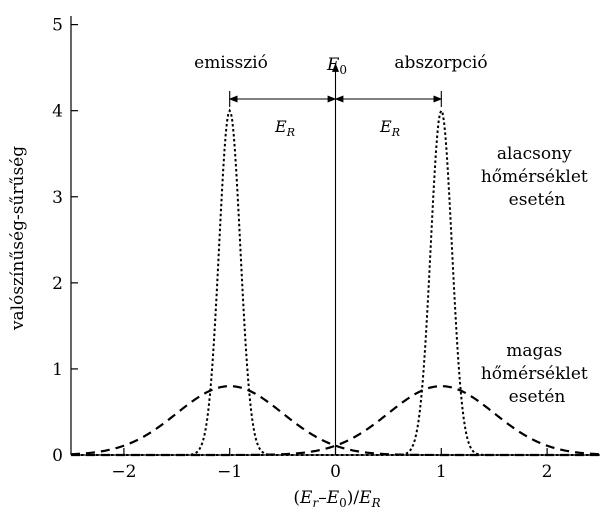 Image resolution: width=604 pixels, height=516 pixels. Describe the element at coordinates (441, 472) in the screenshot. I see `x-tick-label: 1` at that location.